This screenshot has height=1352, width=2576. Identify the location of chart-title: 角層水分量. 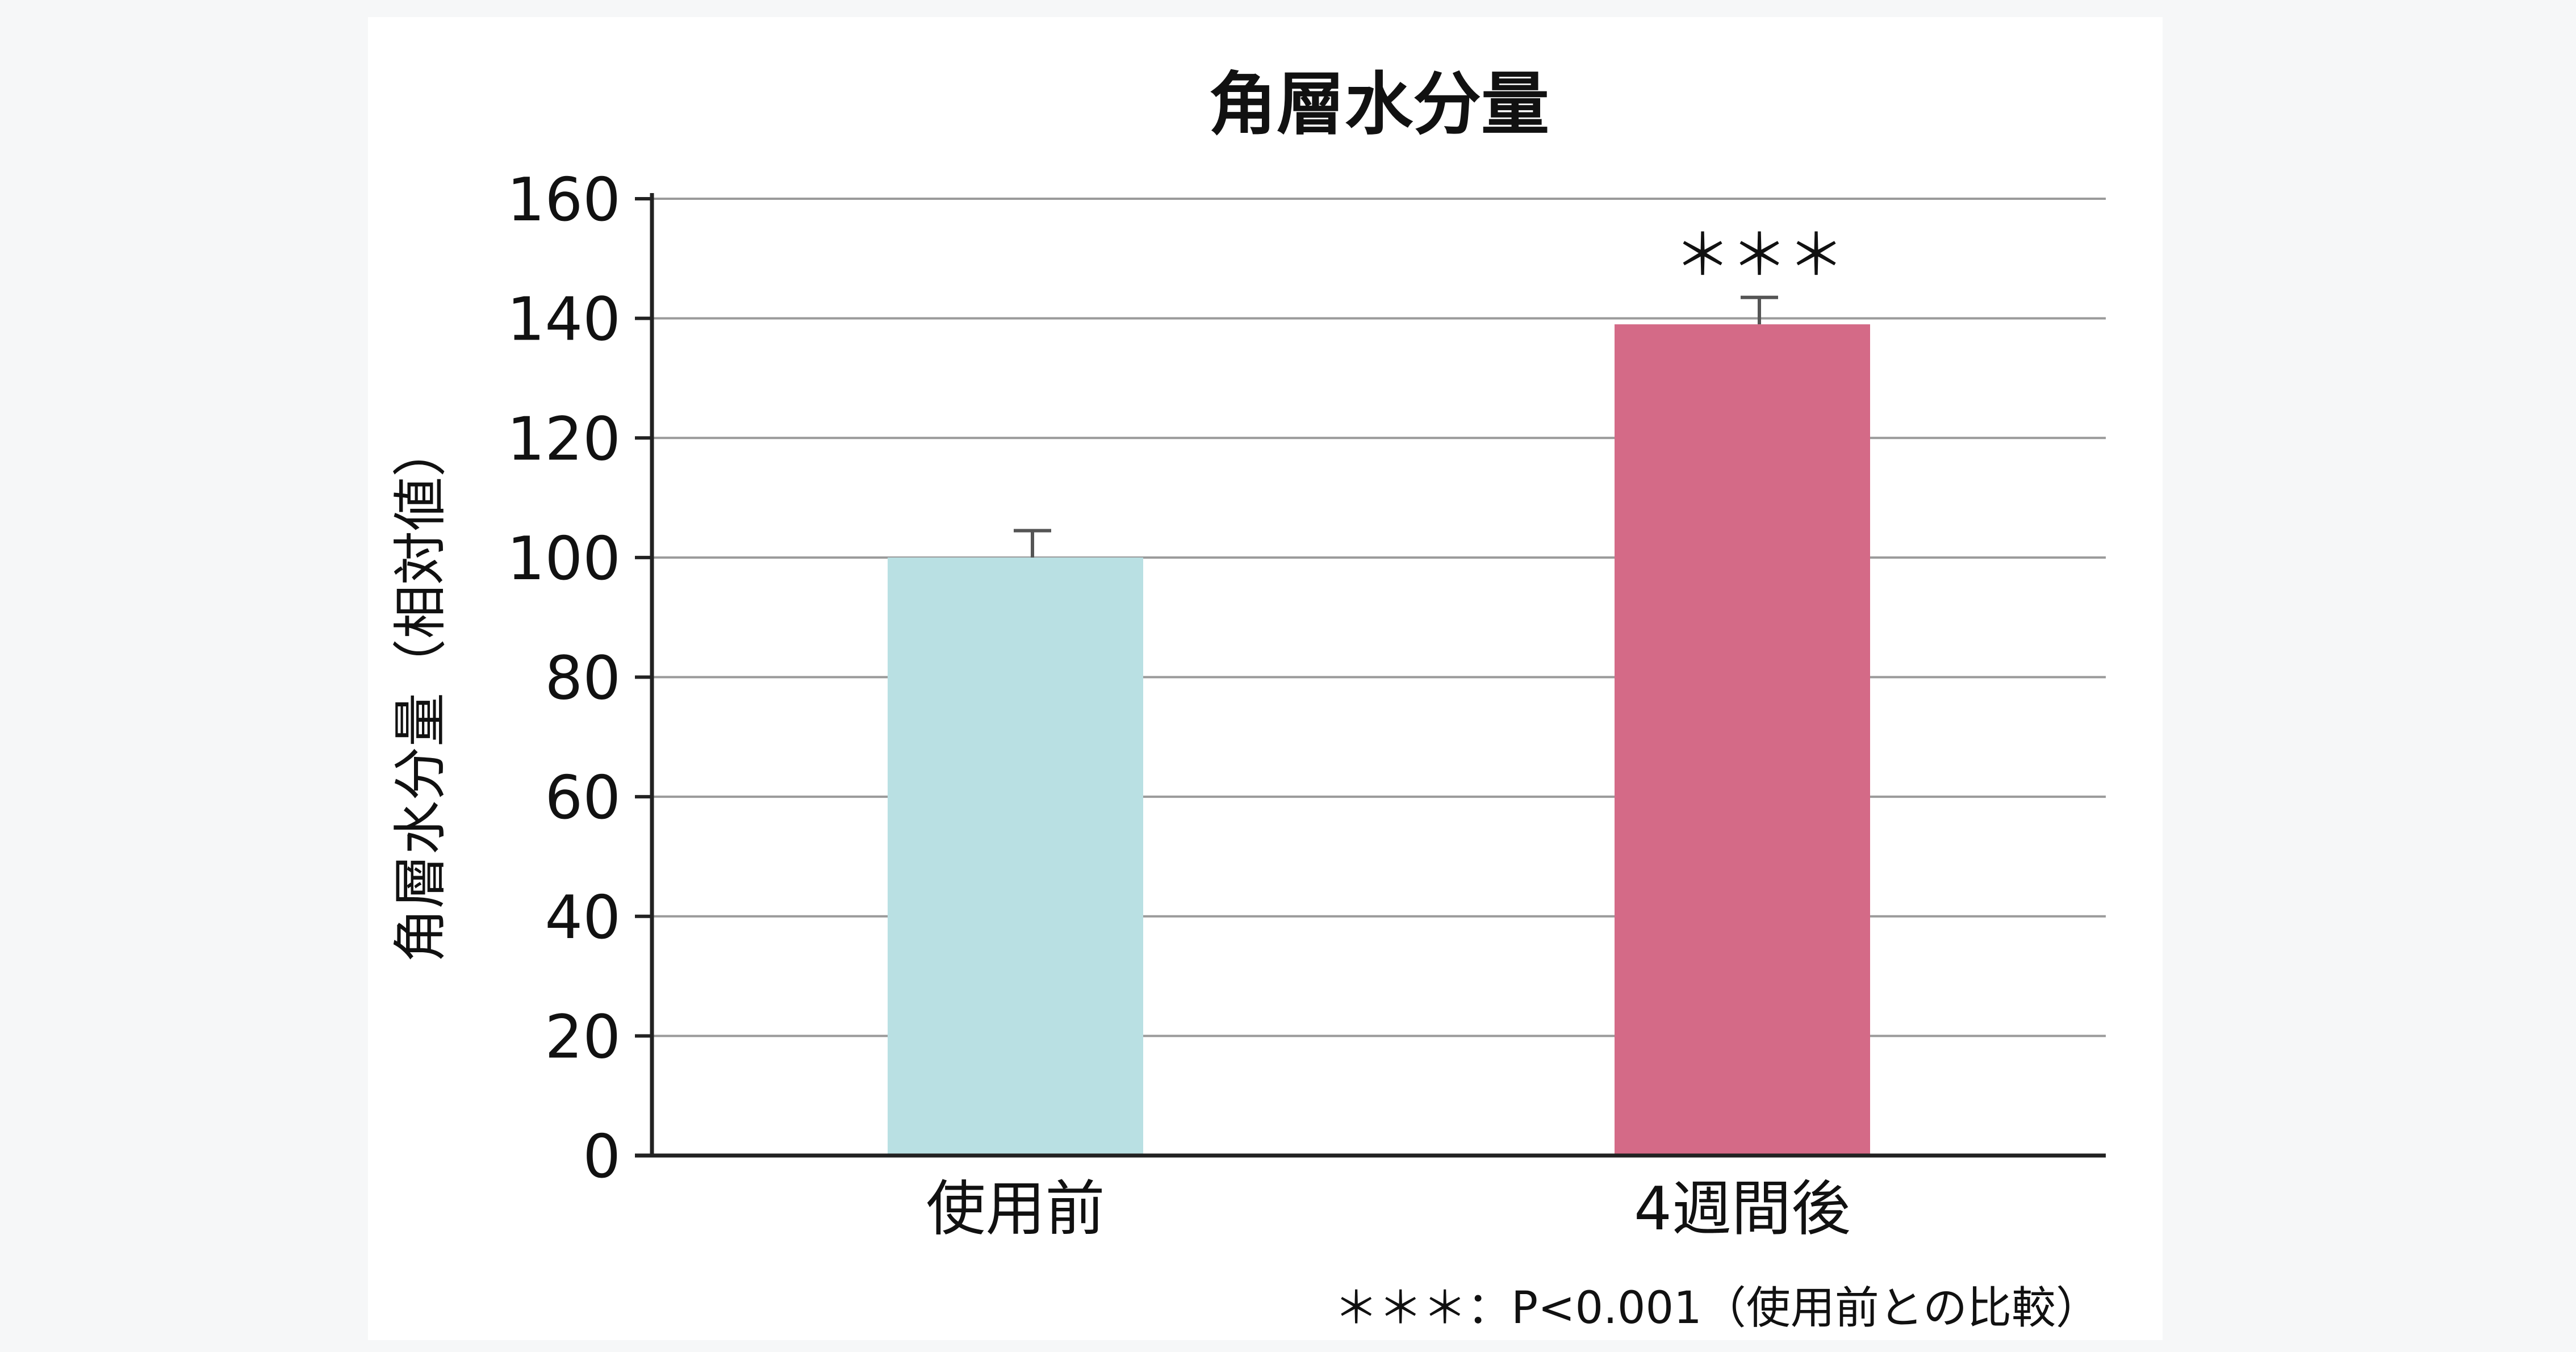
(1378, 104).